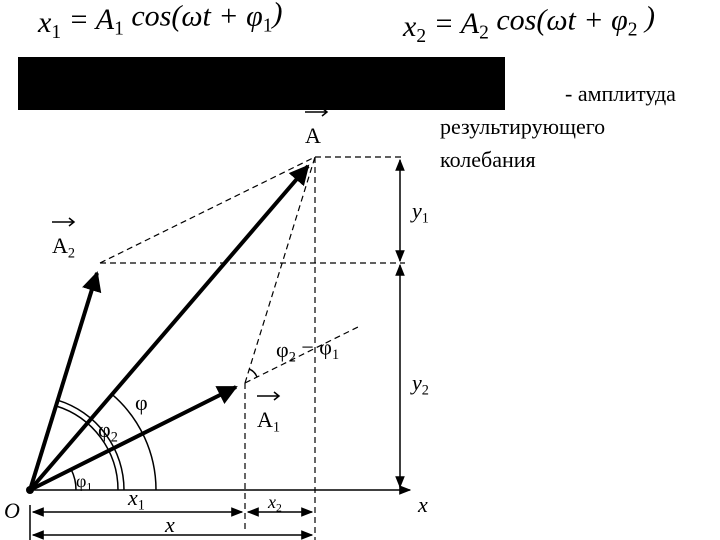 Image resolution: width=720 pixels, height=540 pixels. I want to click on label: φ1, so click(84, 482).